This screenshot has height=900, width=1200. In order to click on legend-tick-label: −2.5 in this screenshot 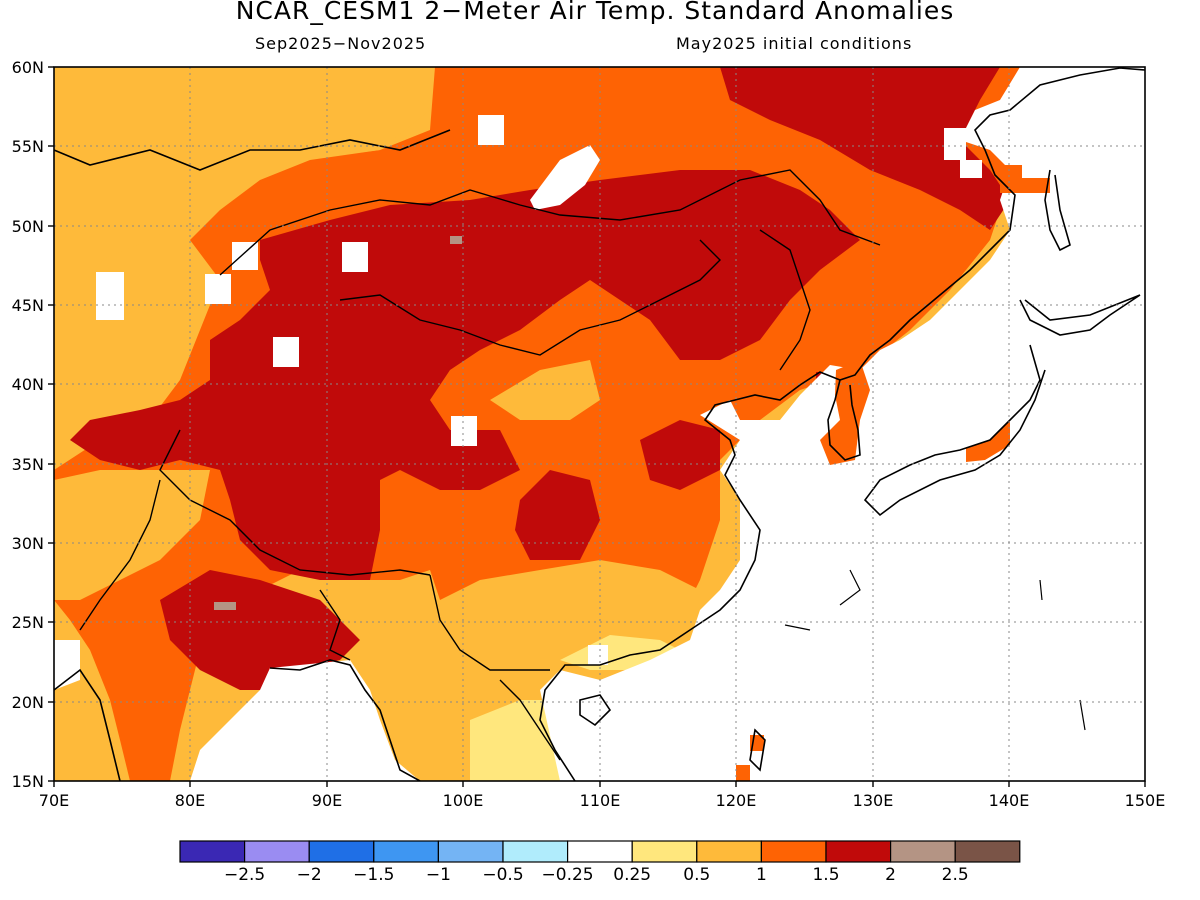, I will do `click(244, 875)`.